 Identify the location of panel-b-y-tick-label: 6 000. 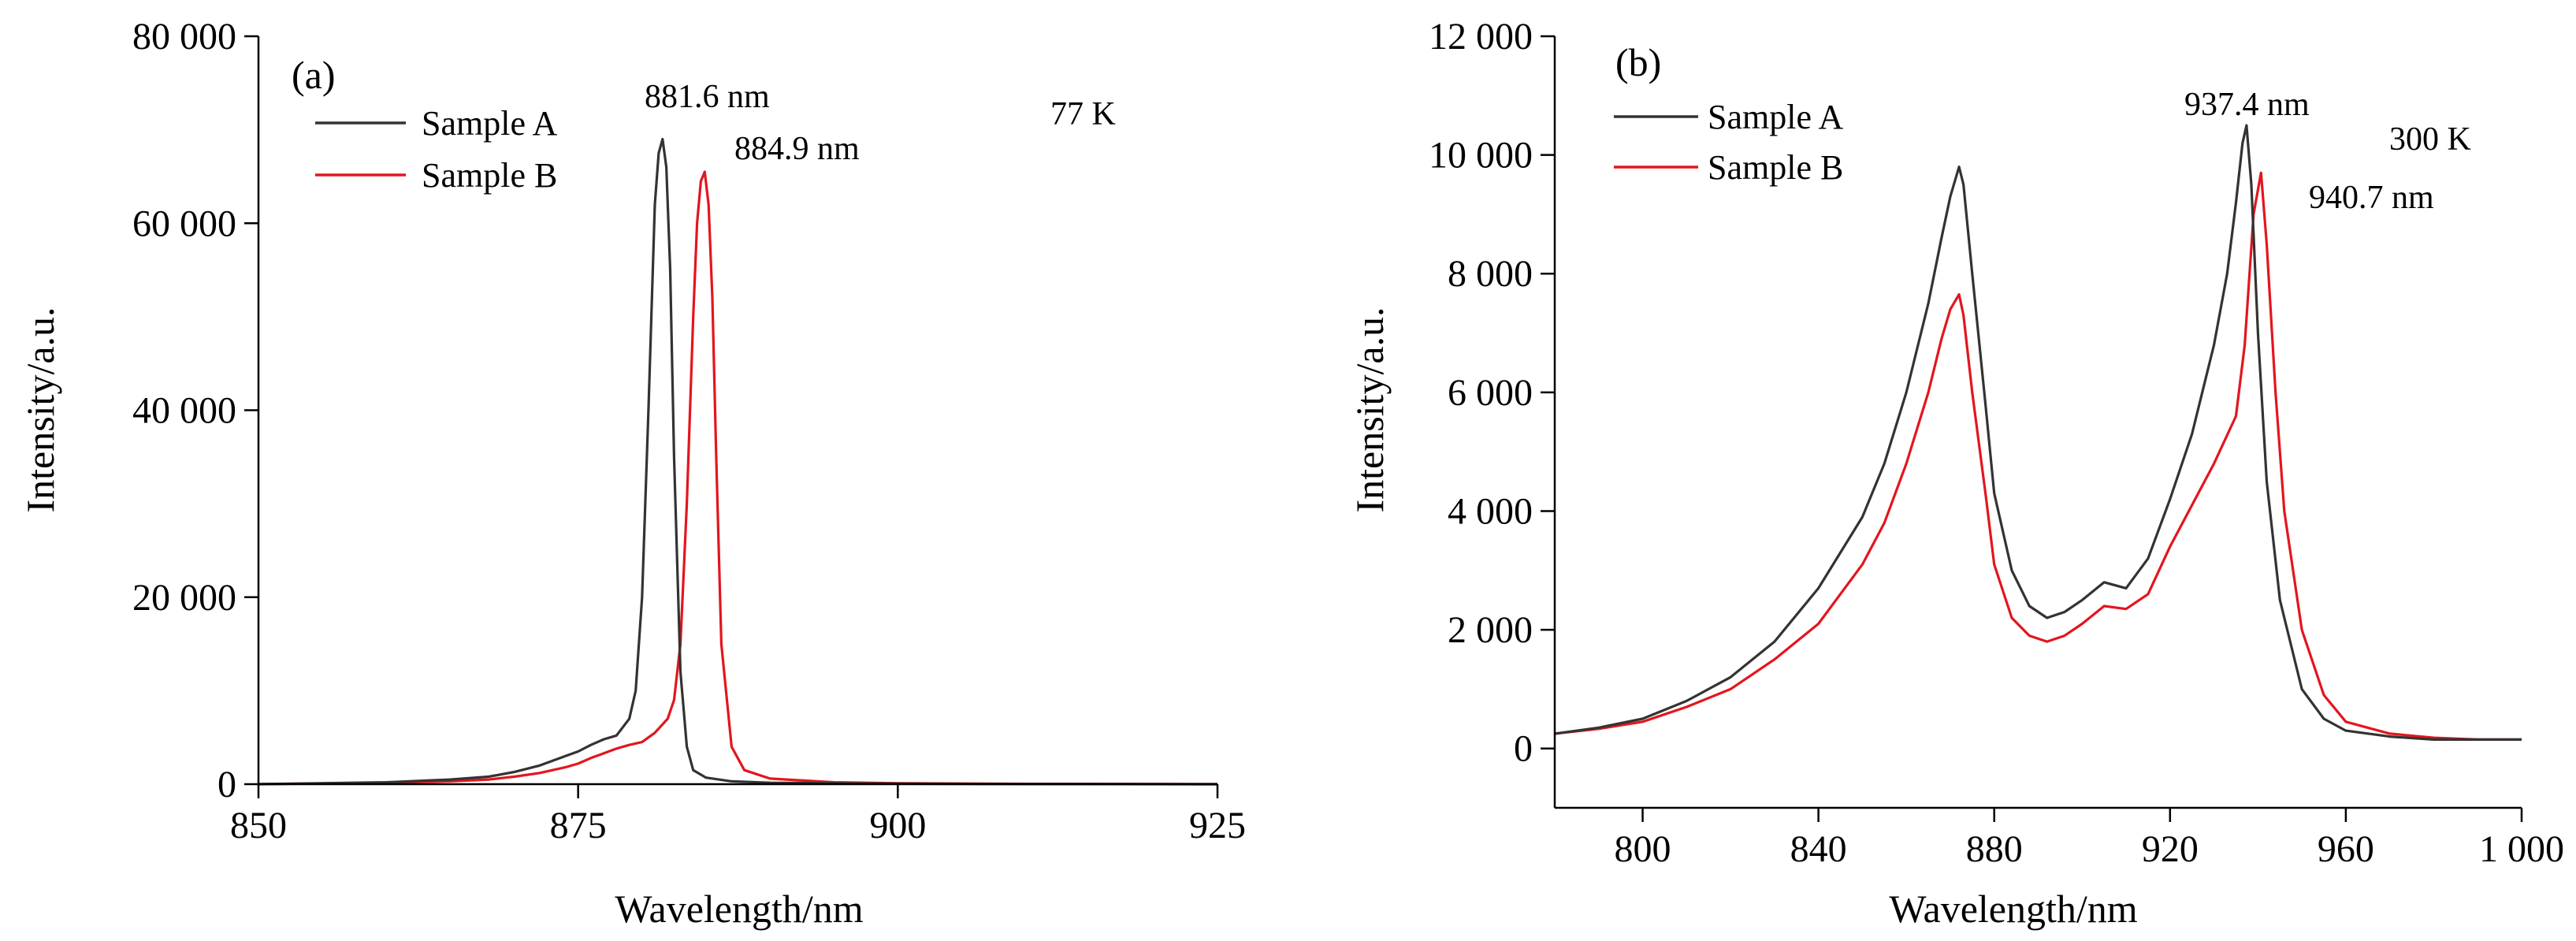
(1490, 393).